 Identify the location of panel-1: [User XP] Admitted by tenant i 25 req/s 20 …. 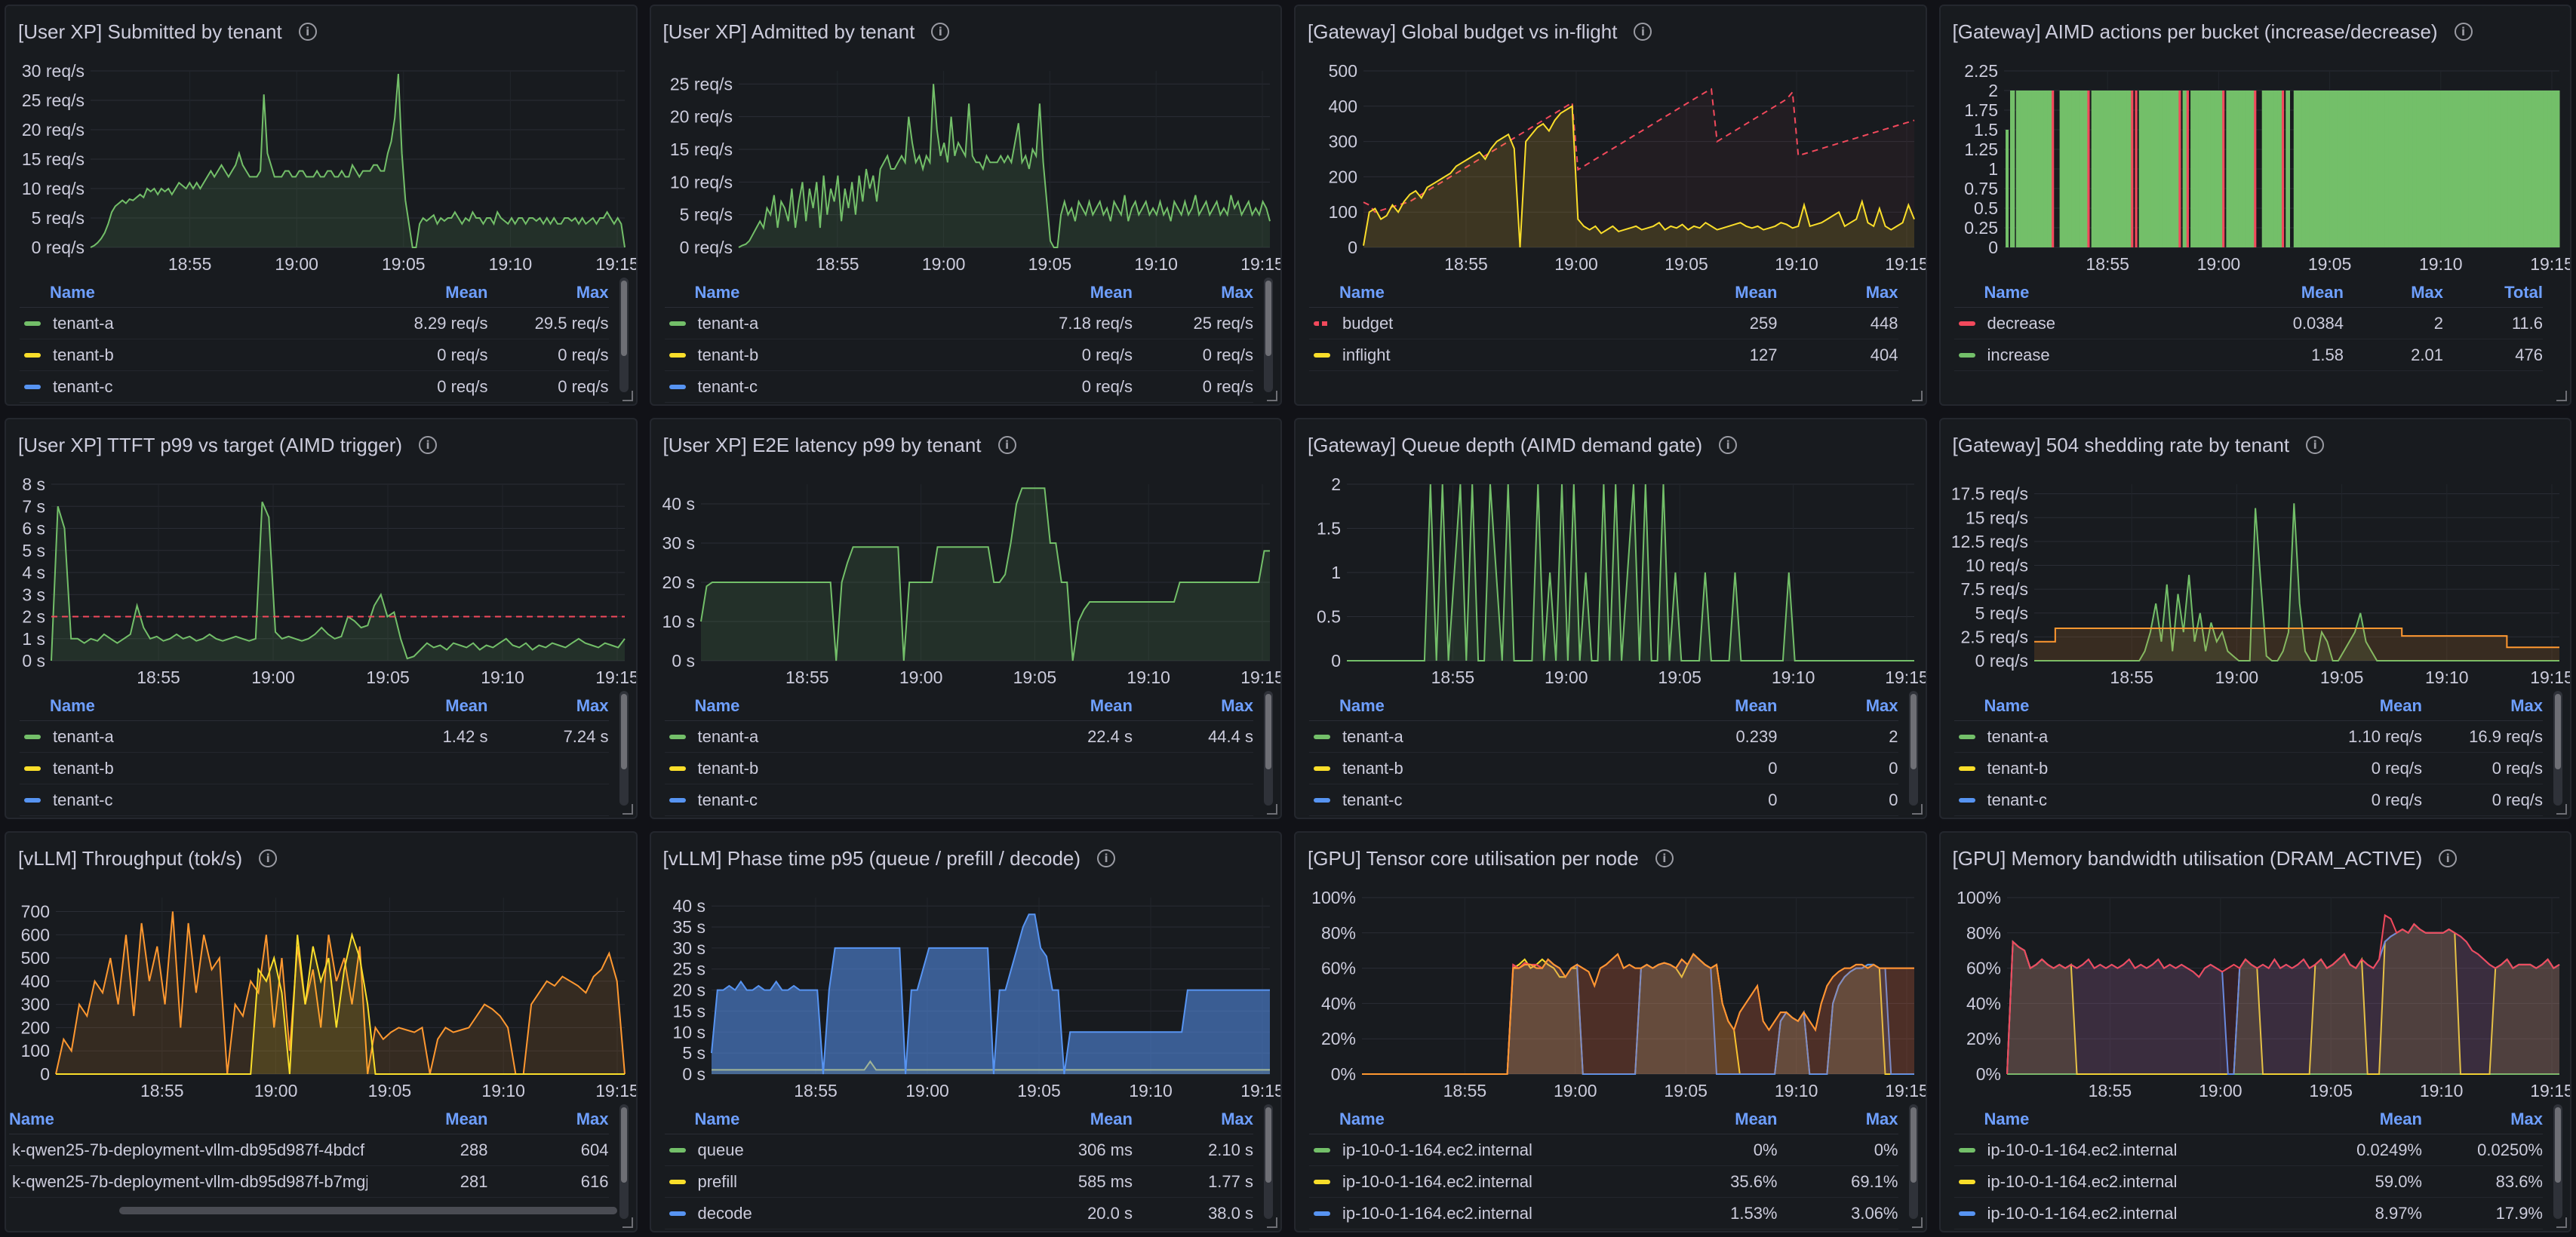
(966, 205).